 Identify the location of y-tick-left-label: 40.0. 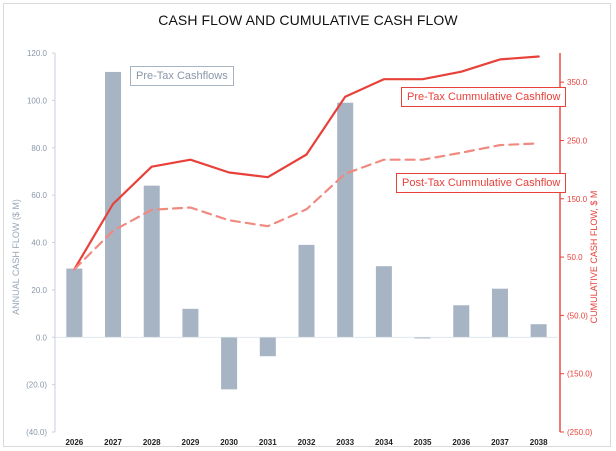
(39, 243).